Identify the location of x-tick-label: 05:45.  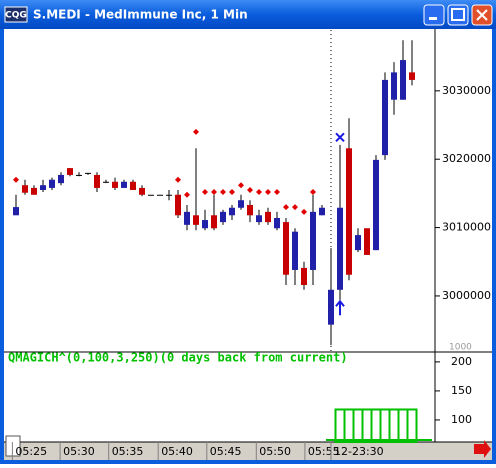
(226, 451).